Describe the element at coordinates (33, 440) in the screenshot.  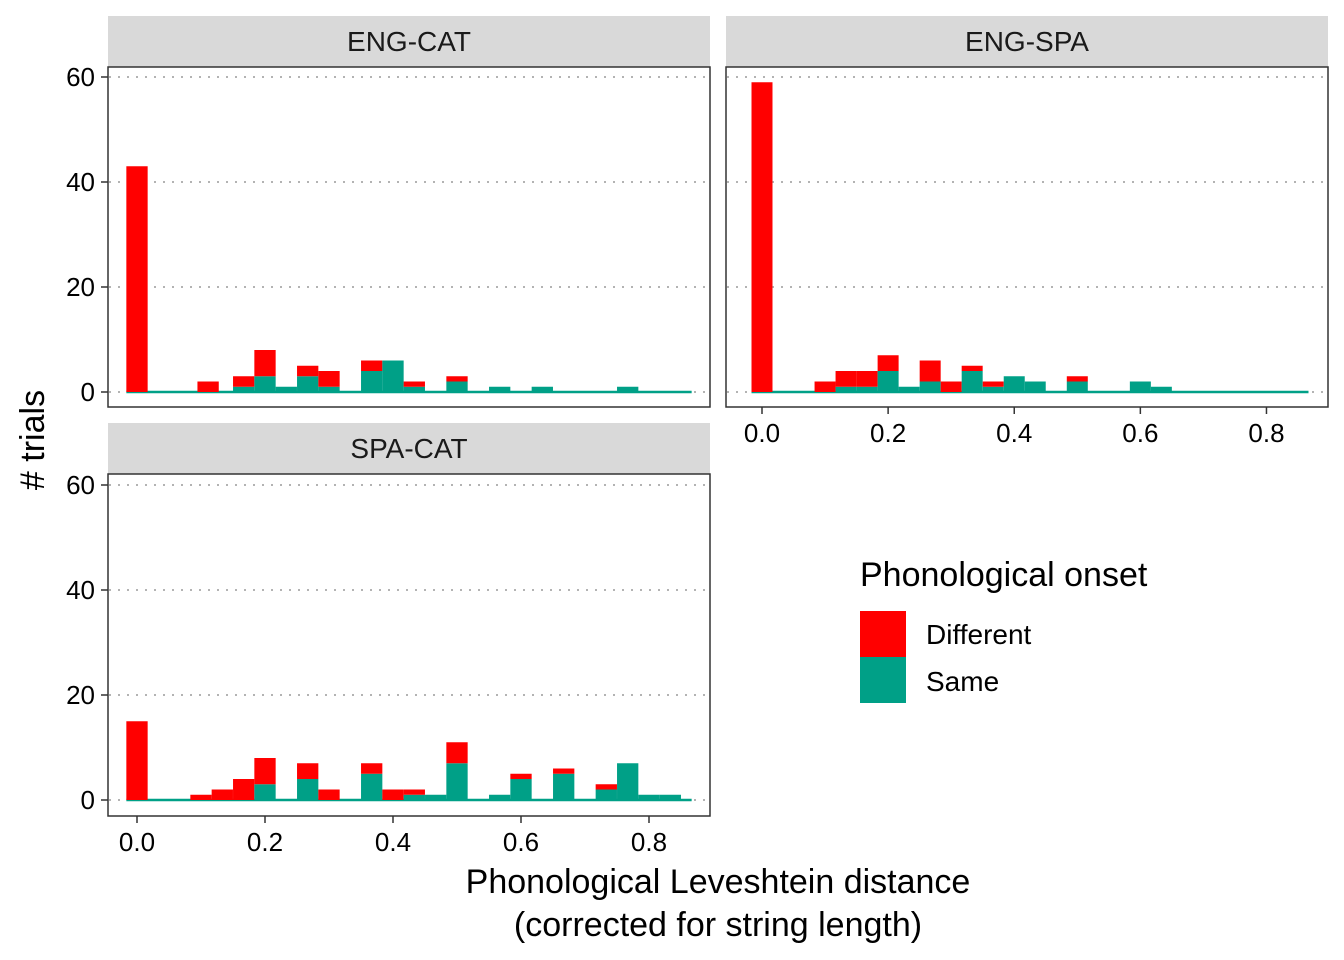
I see `y-axis-title: # trials` at that location.